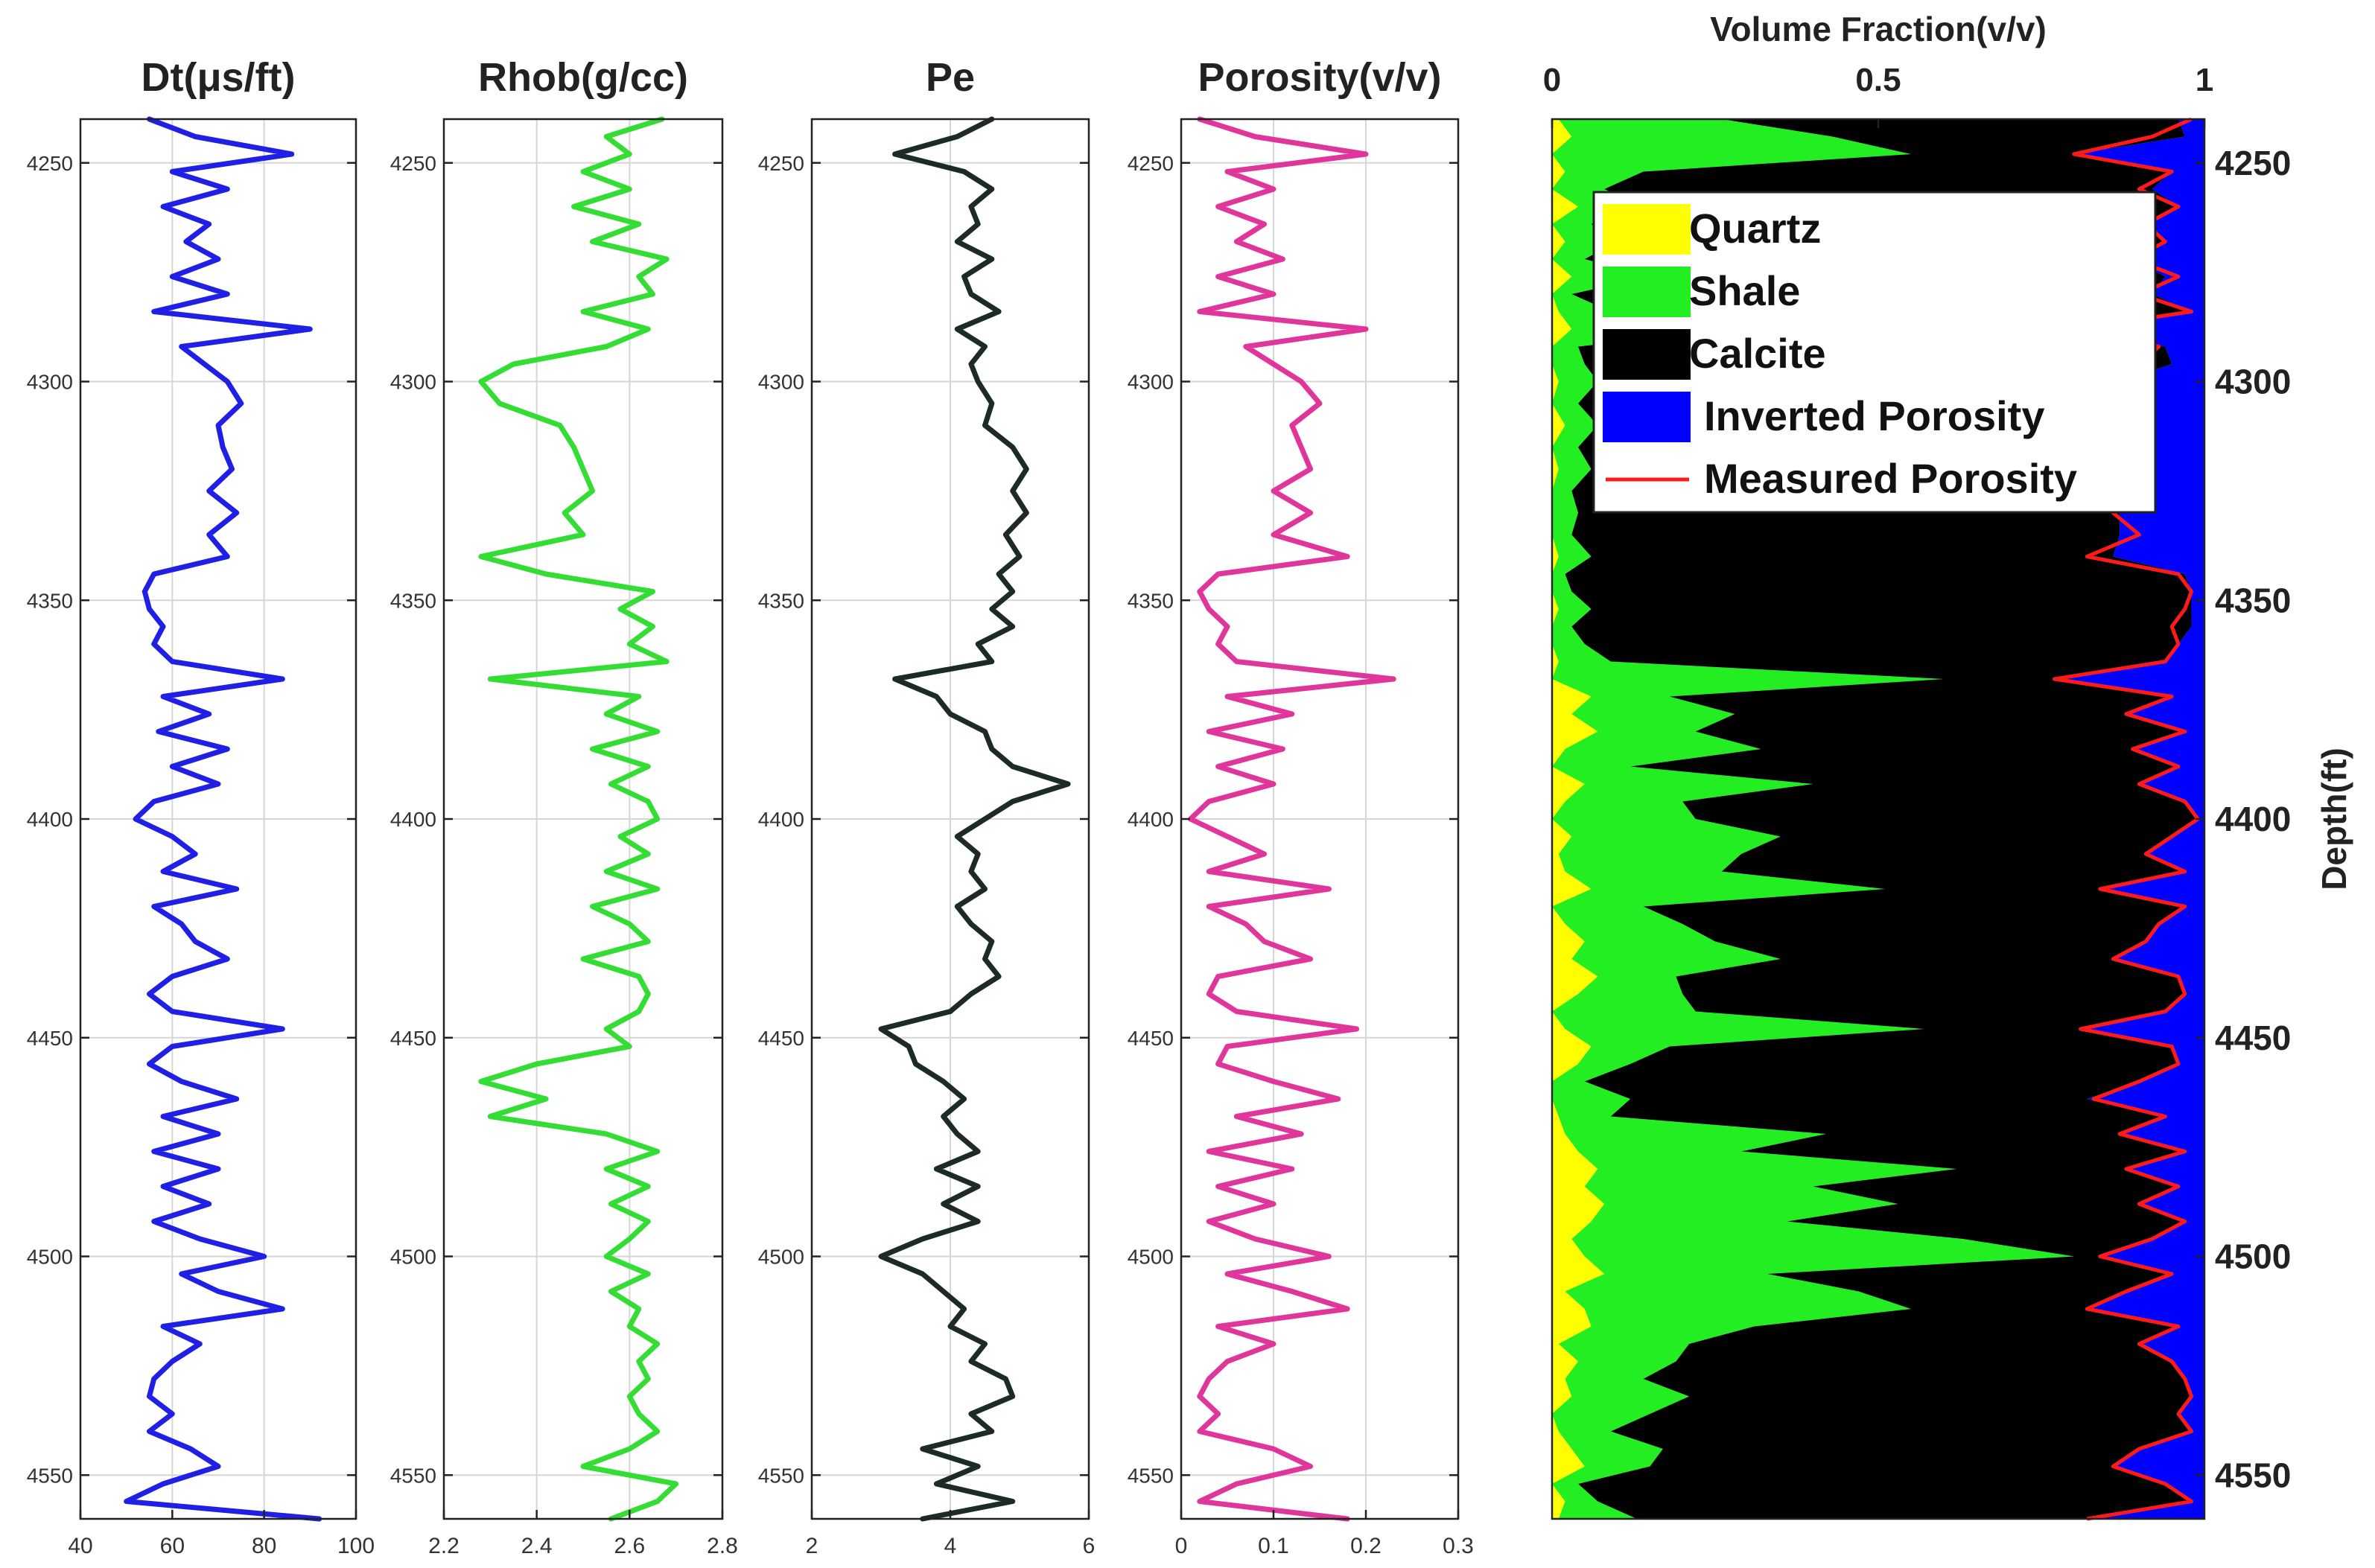 The image size is (2375, 1568). Describe the element at coordinates (1878, 29) in the screenshot. I see `panel-title-volume: Volume Fraction(v/v)` at that location.